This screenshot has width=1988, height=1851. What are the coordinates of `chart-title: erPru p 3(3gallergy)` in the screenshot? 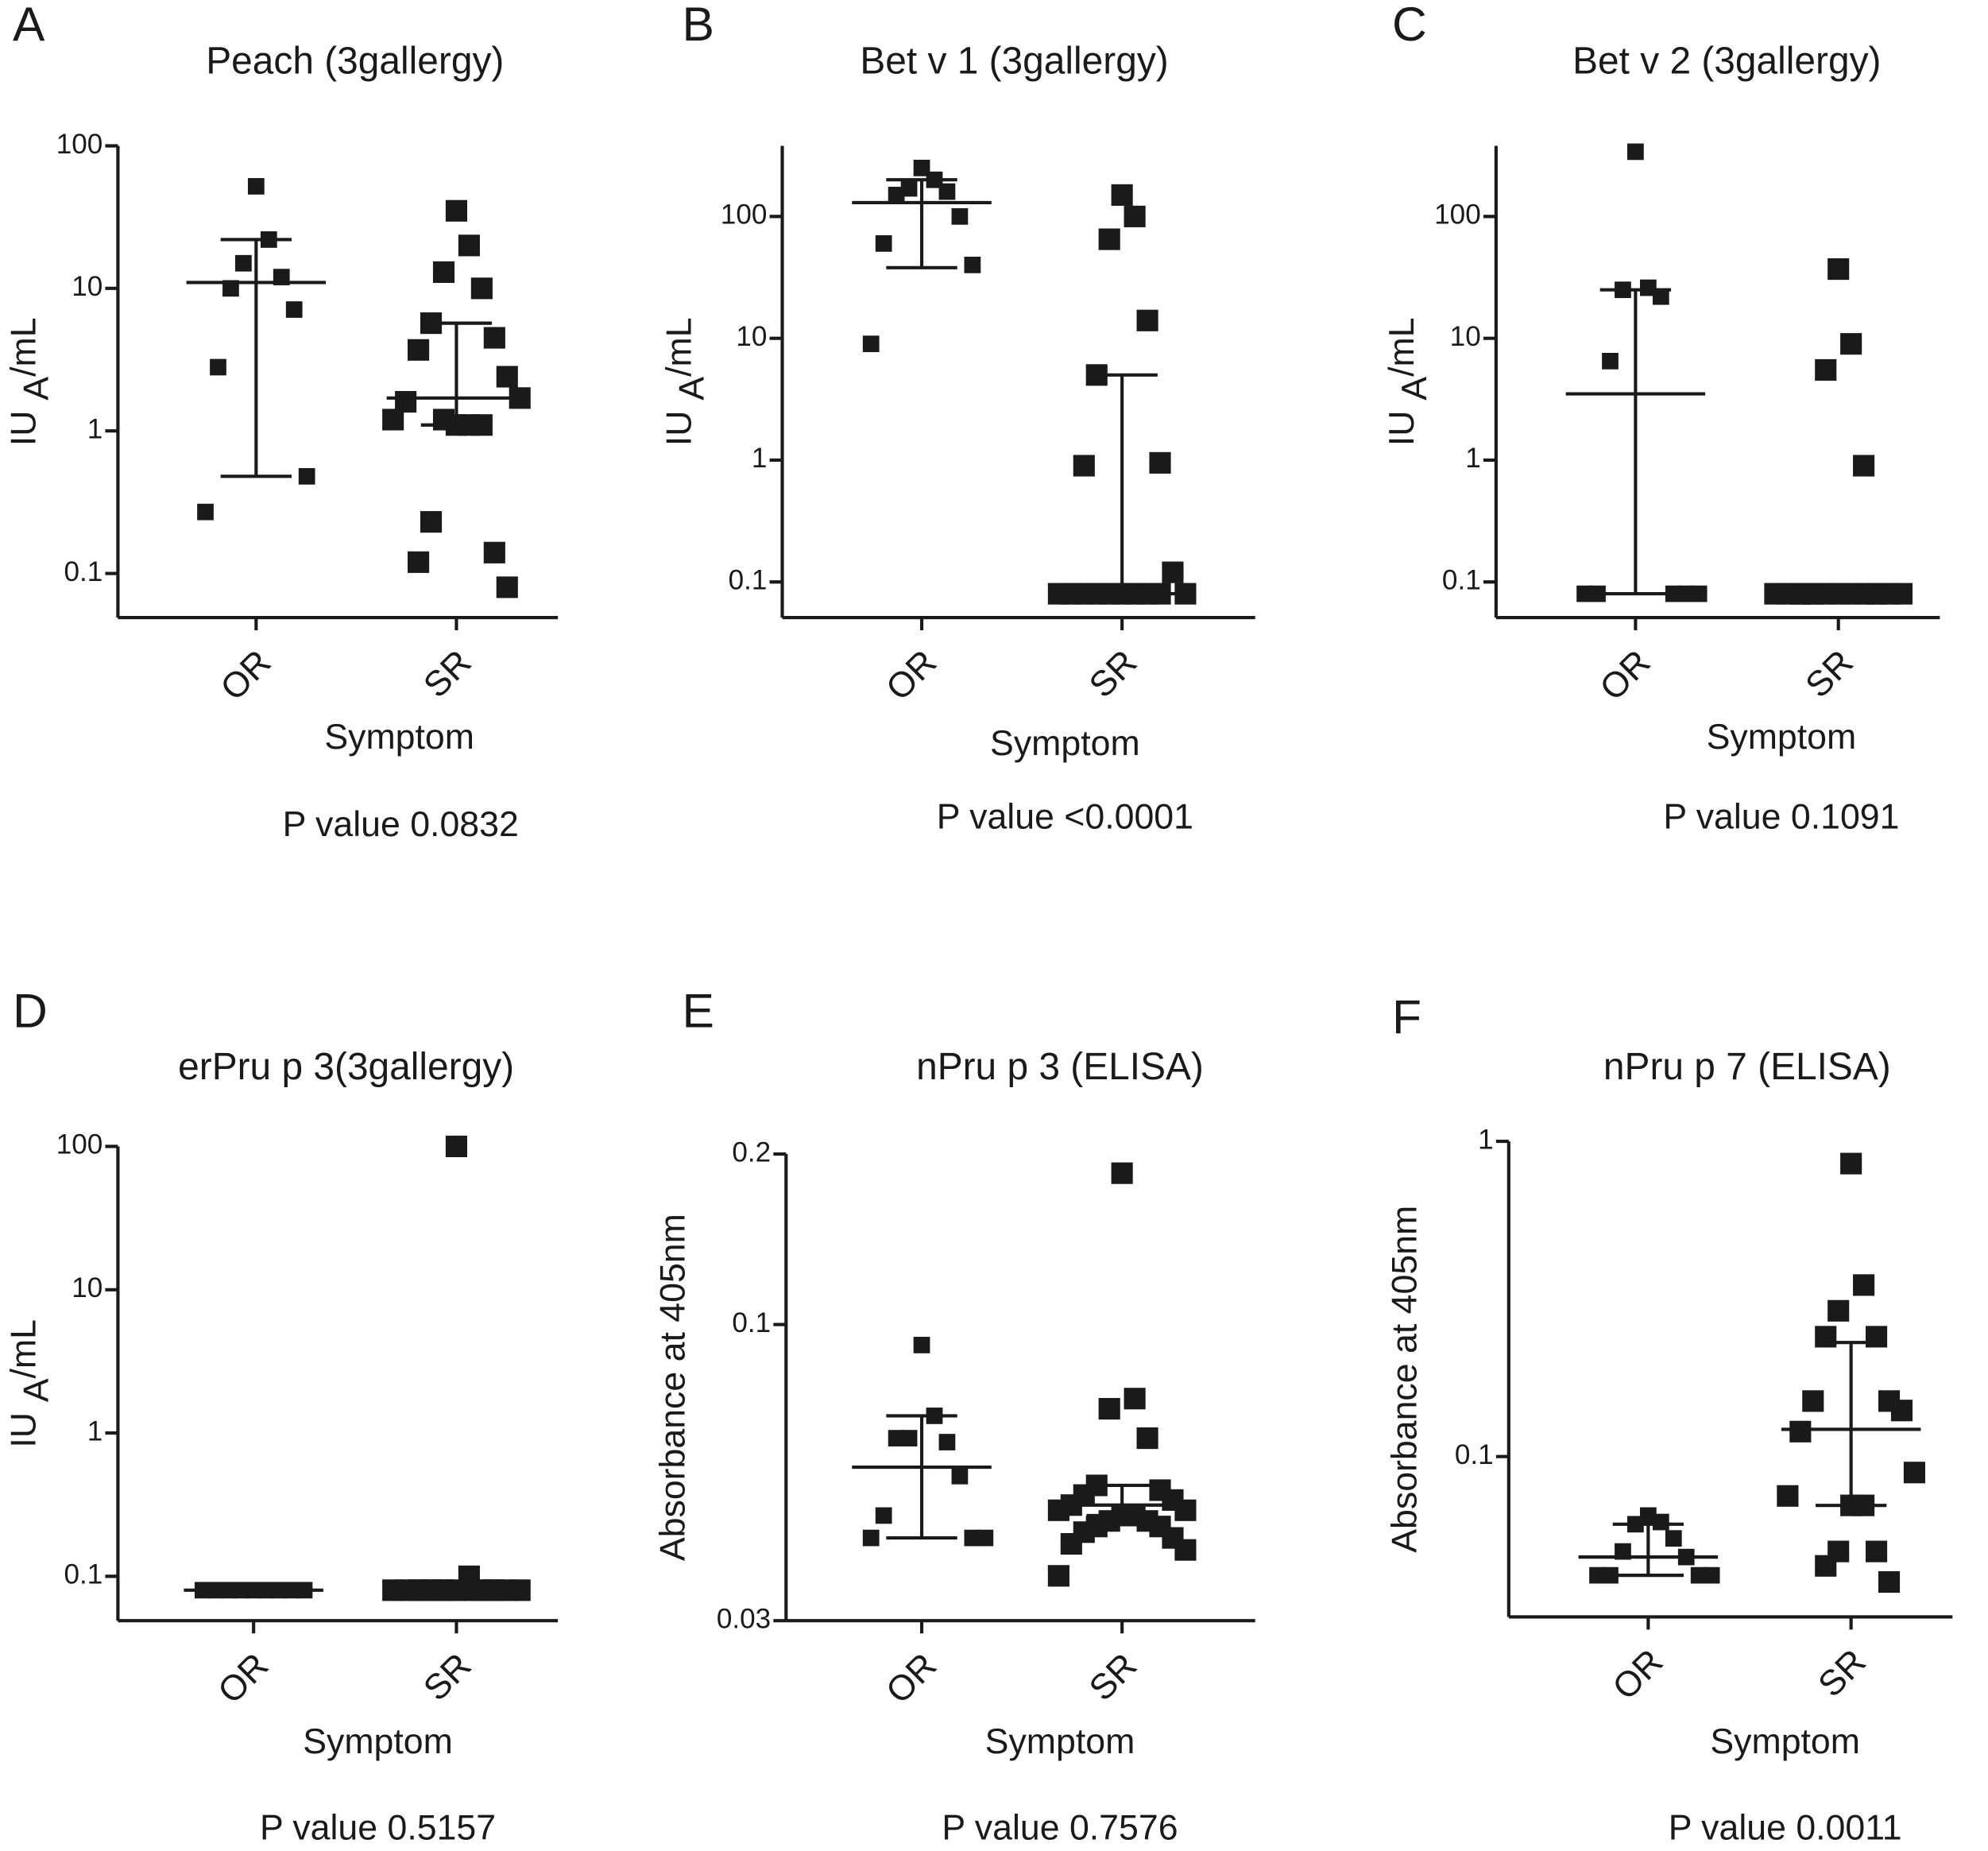 It's located at (346, 1067).